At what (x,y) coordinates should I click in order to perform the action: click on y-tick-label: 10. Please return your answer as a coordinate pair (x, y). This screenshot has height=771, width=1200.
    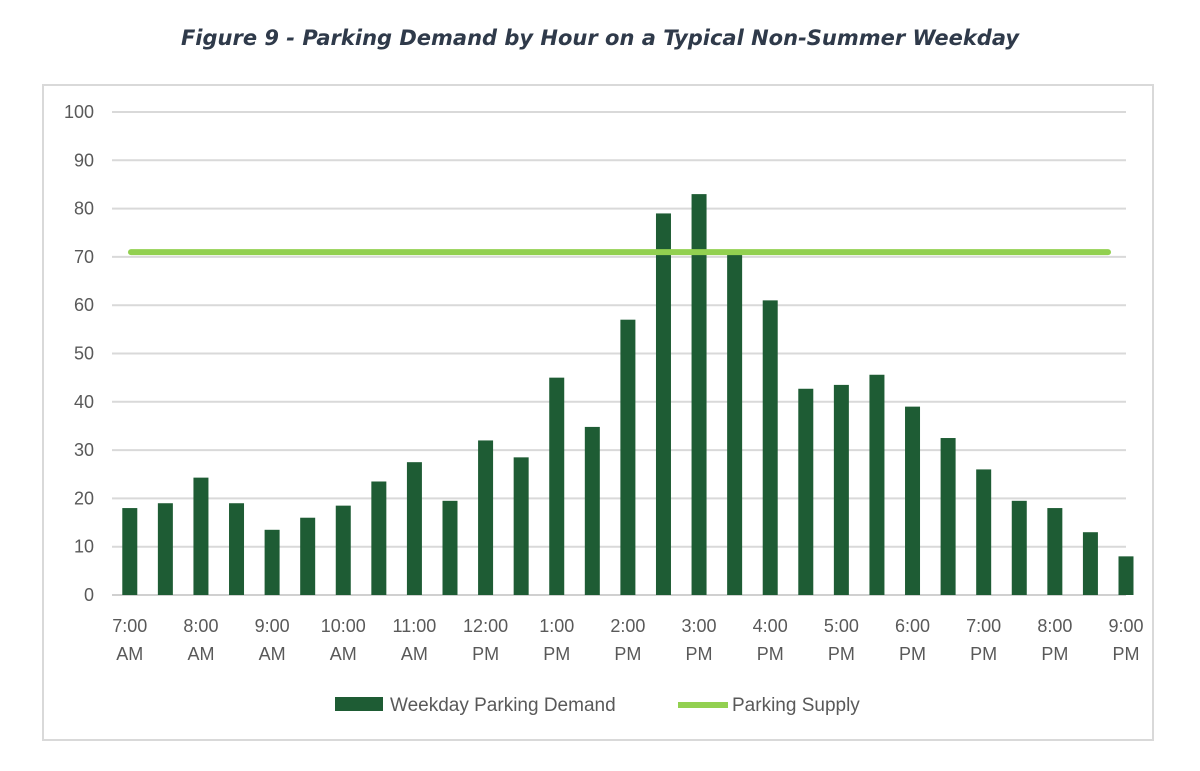
    Looking at the image, I should click on (84, 547).